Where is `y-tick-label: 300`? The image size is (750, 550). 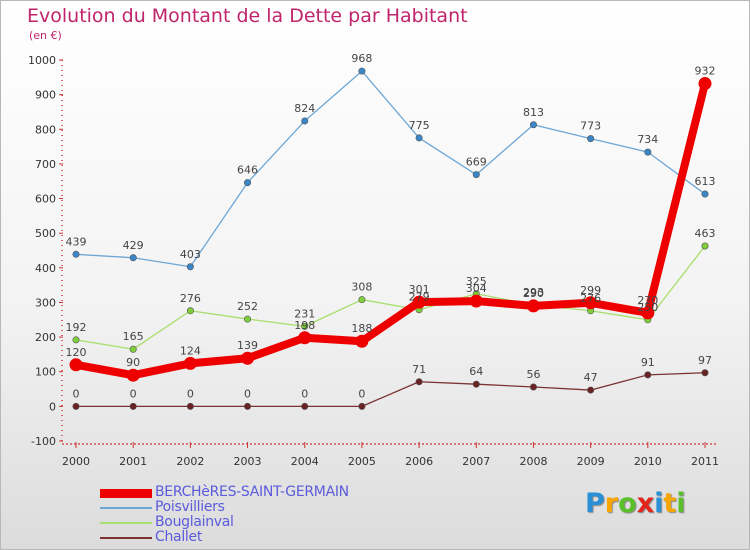 y-tick-label: 300 is located at coordinates (45, 302).